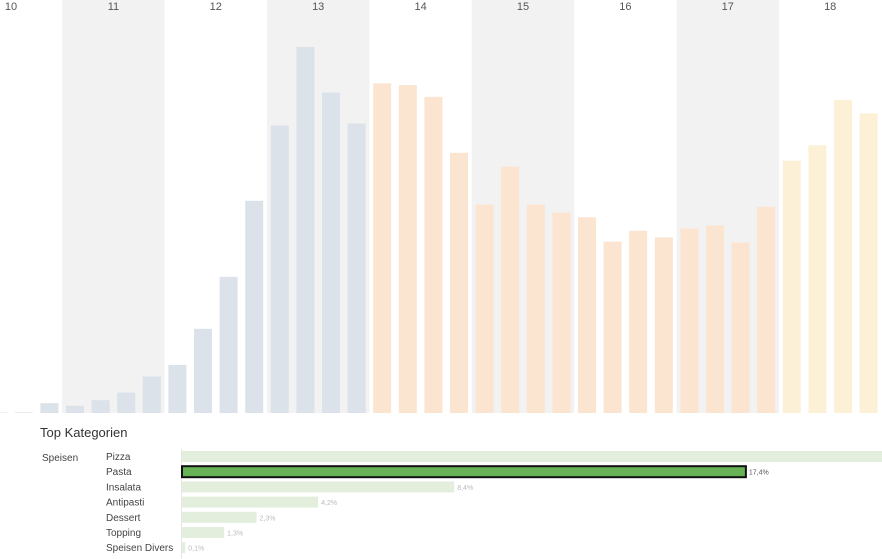 Image resolution: width=882 pixels, height=559 pixels. What do you see at coordinates (123, 487) in the screenshot?
I see `category-label: Insalata` at bounding box center [123, 487].